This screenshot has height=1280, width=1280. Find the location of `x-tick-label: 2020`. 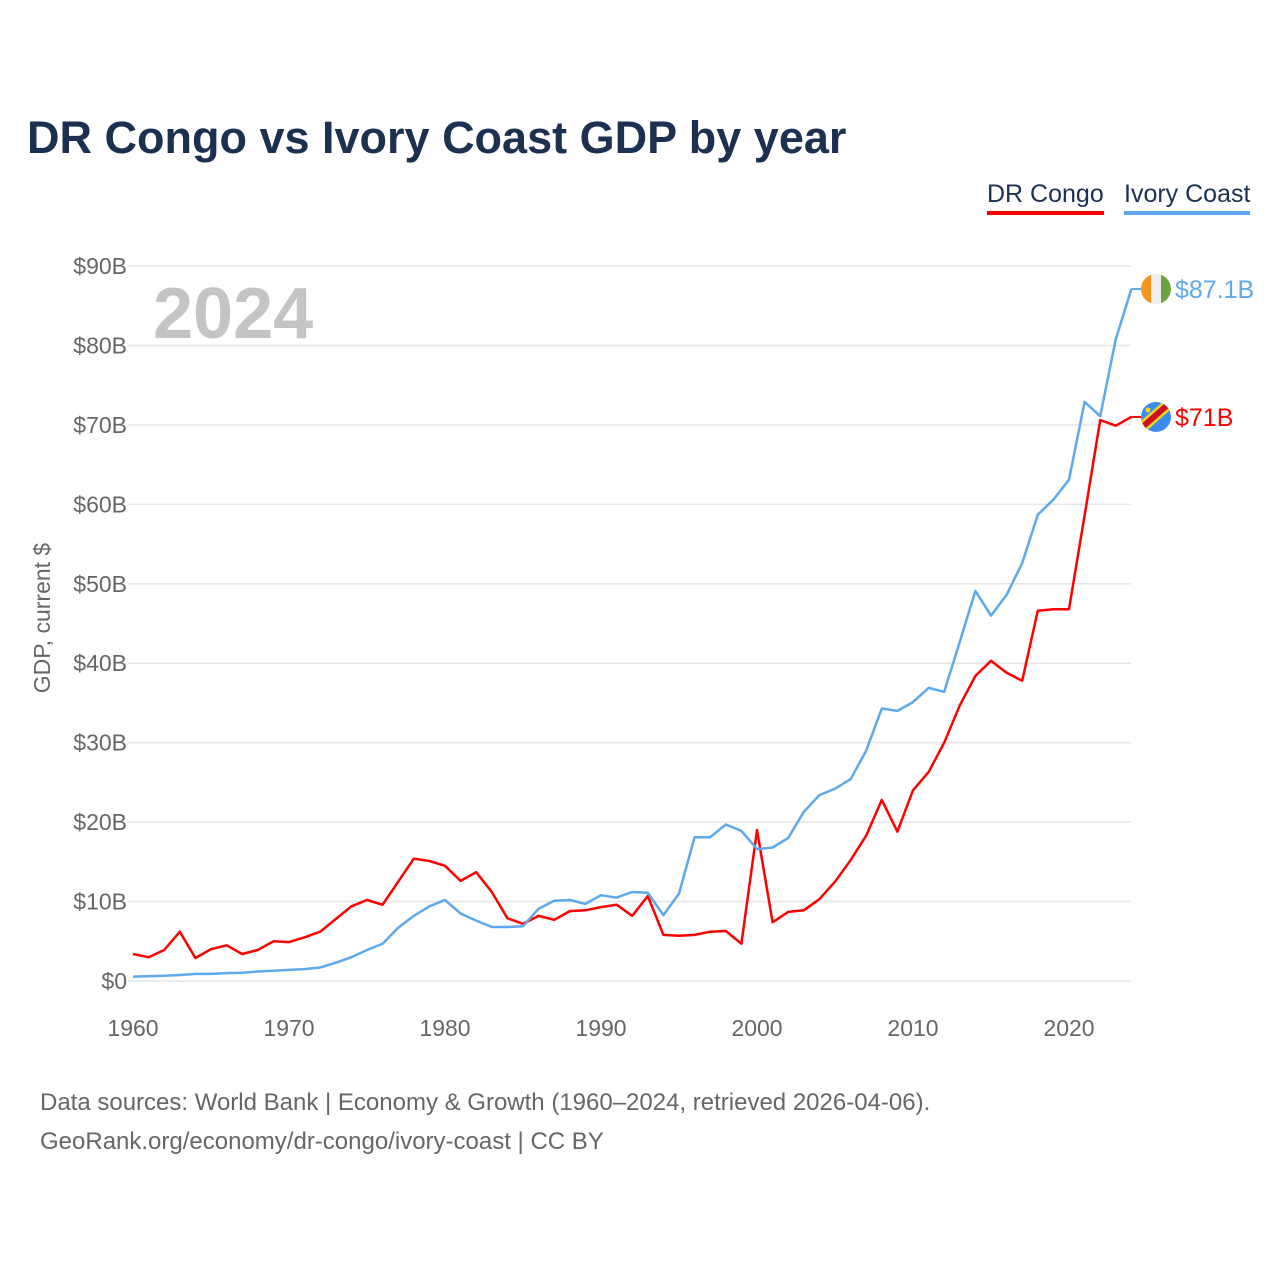

x-tick-label: 2020 is located at coordinates (1068, 1028).